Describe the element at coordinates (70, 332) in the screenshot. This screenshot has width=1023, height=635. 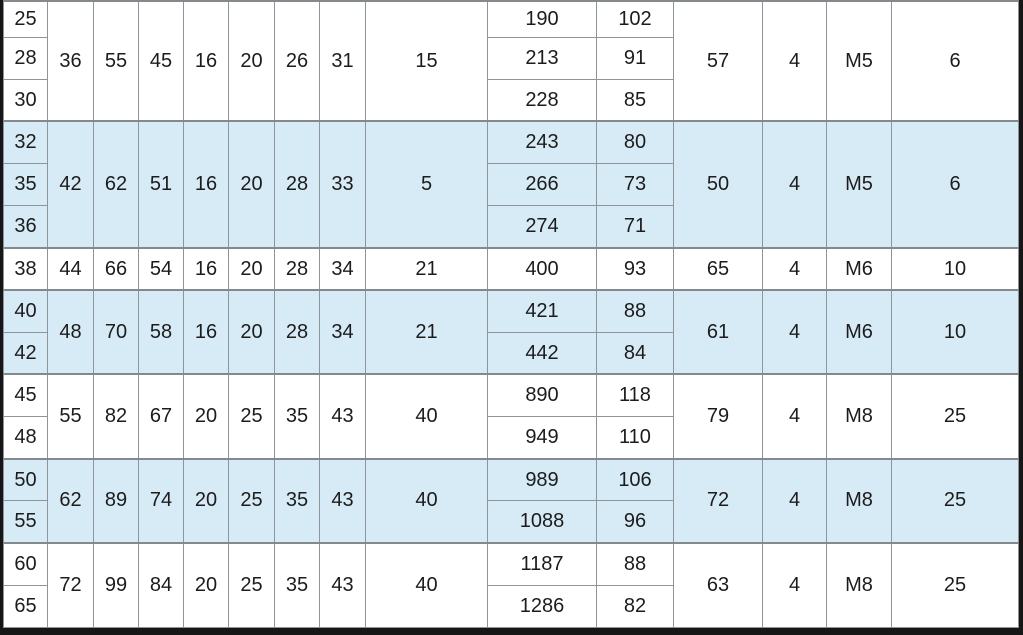
I see `group-dim-cell: 48` at that location.